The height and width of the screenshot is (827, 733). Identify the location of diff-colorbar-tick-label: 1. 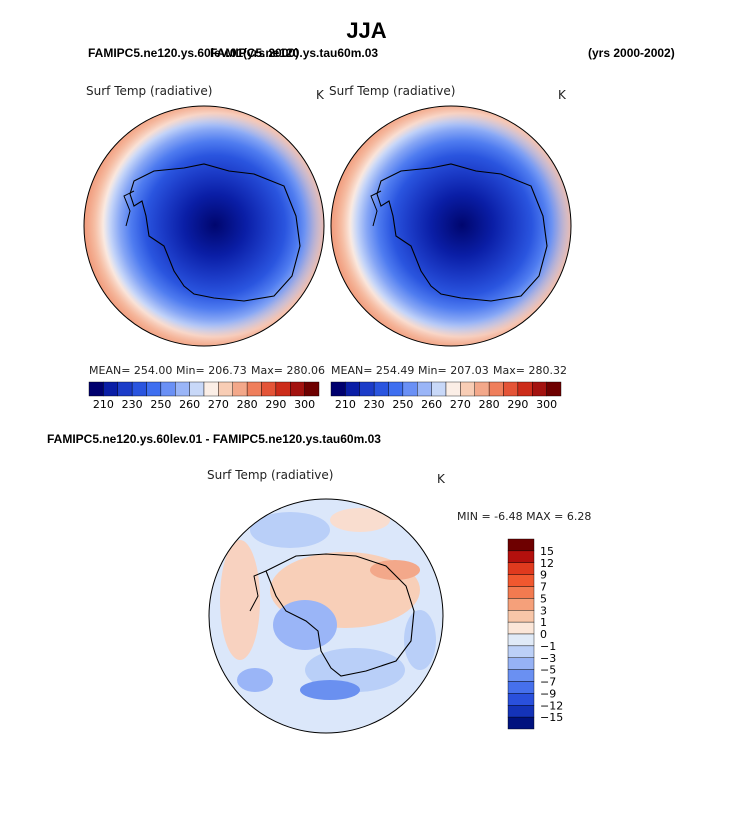
(543, 622).